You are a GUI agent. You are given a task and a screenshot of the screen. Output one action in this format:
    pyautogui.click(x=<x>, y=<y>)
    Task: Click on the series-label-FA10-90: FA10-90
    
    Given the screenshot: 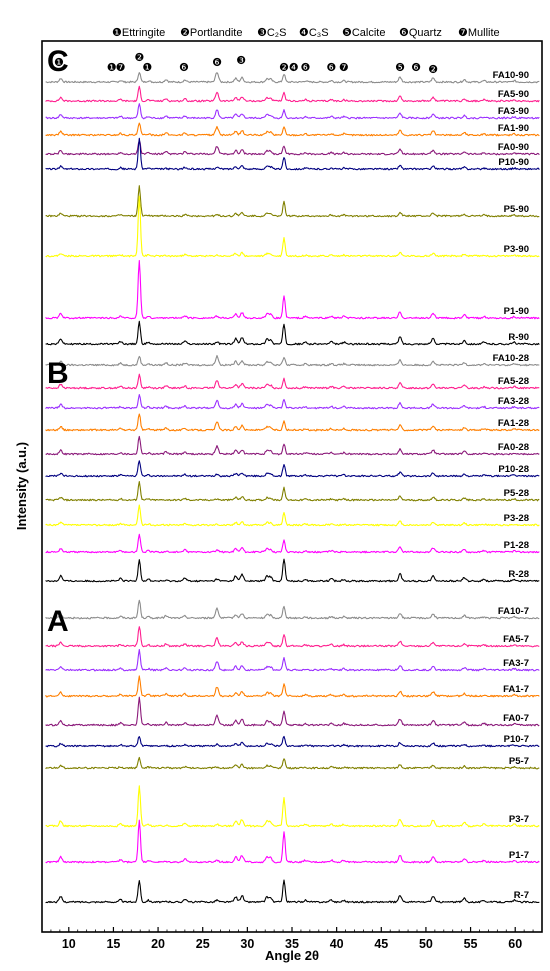 What is the action you would take?
    pyautogui.click(x=511, y=75)
    